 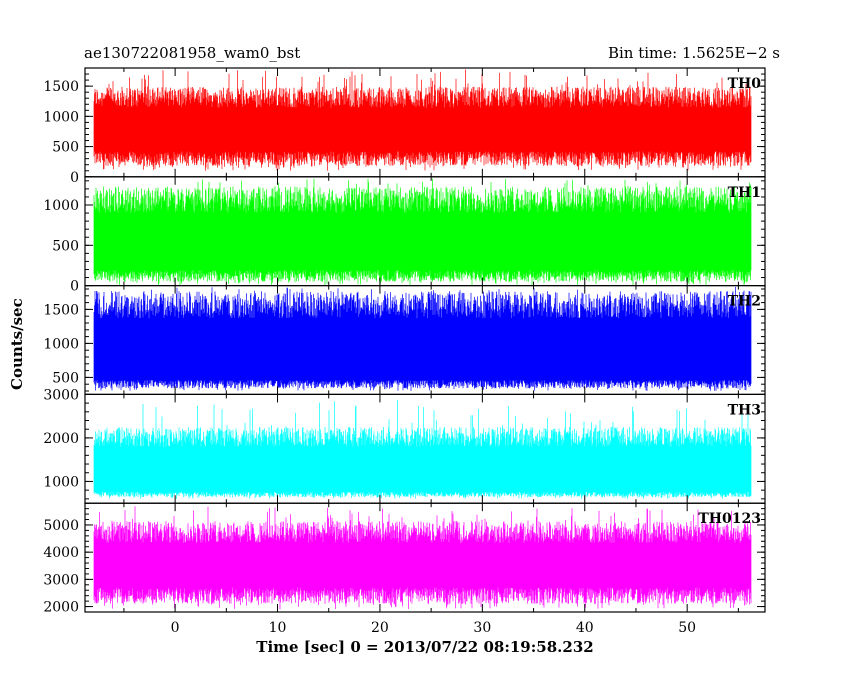 What do you see at coordinates (17, 344) in the screenshot?
I see `y-axis-label: Counts/sec` at bounding box center [17, 344].